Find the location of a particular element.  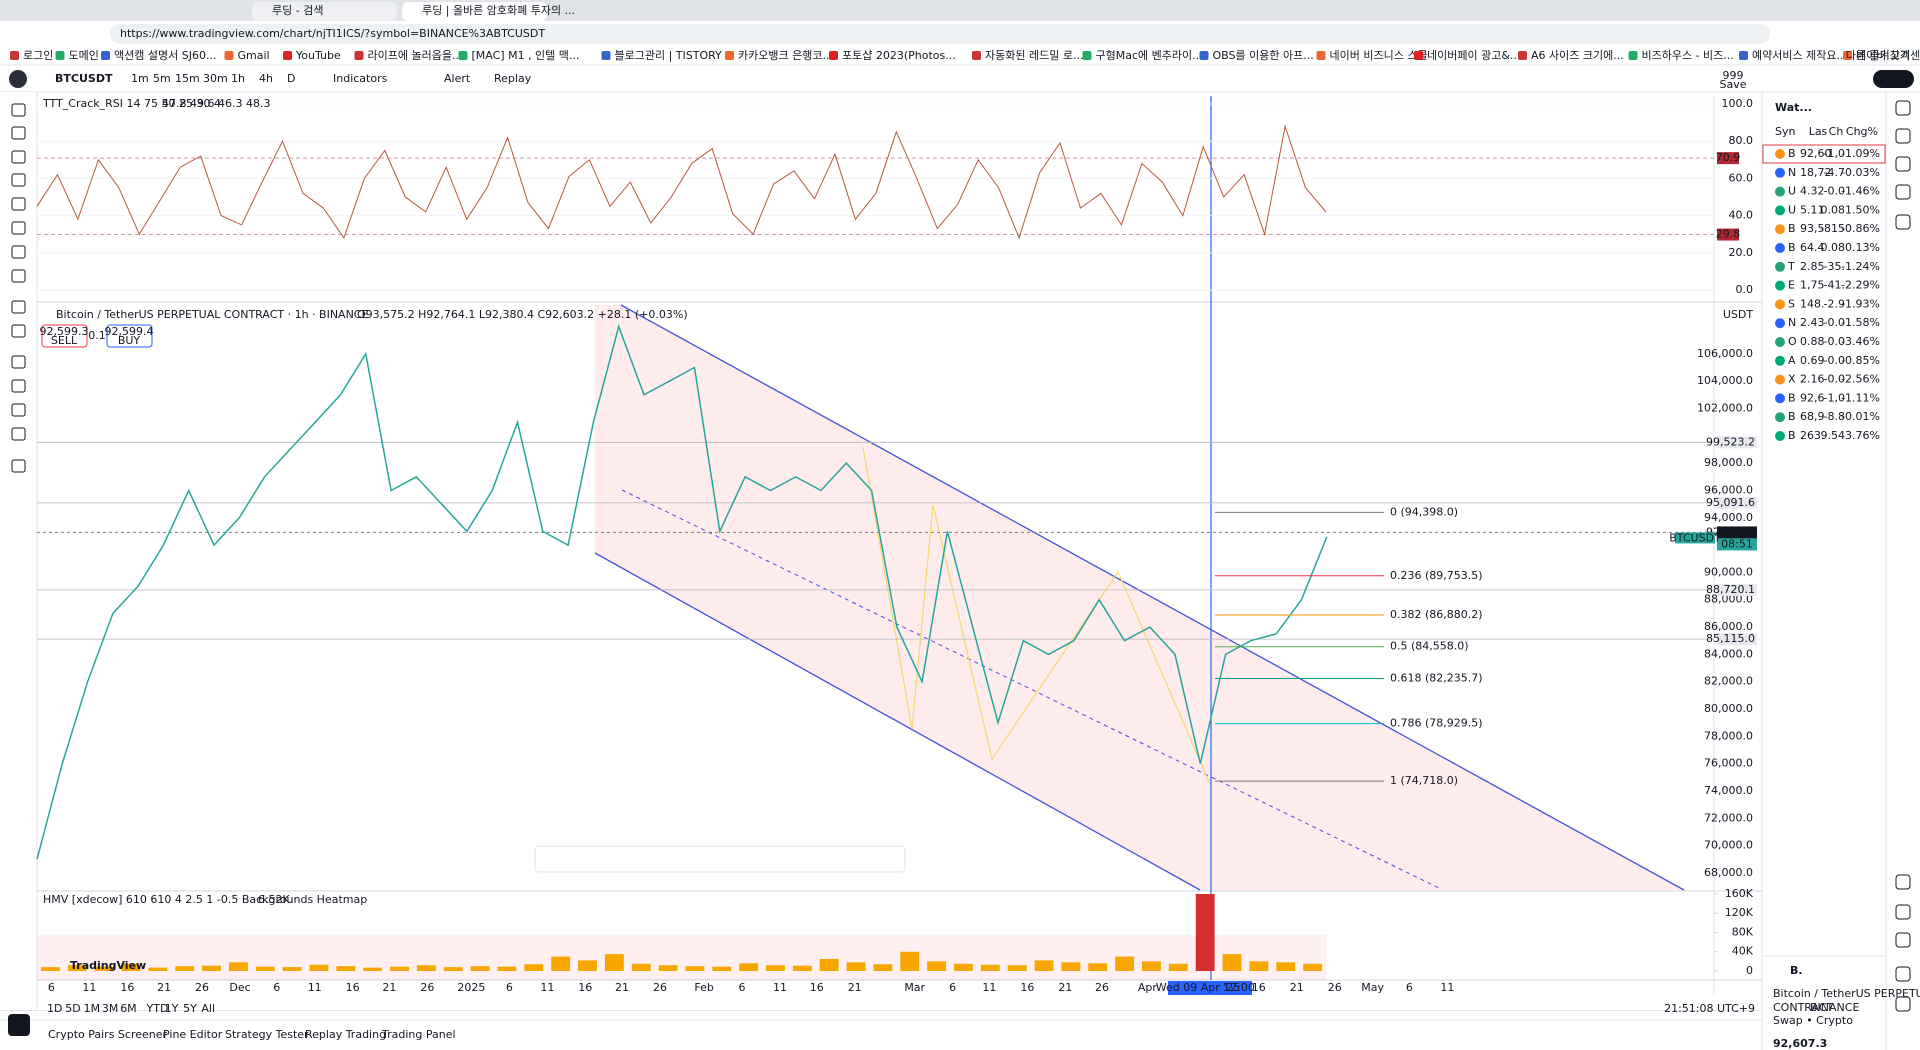

interval-button: 5m is located at coordinates (162, 78).